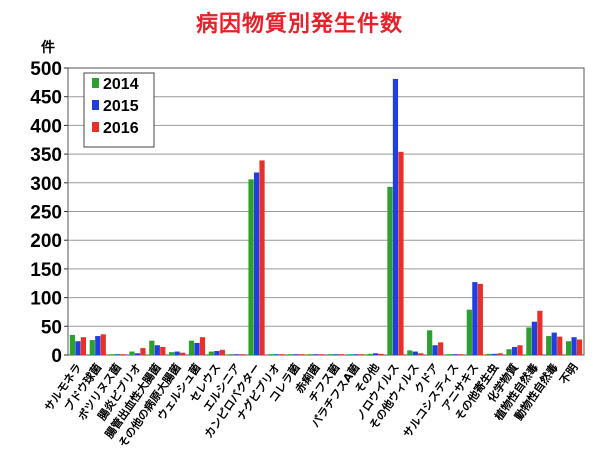 This screenshot has height=466, width=599. I want to click on legend-label-2015: 2015, so click(121, 106).